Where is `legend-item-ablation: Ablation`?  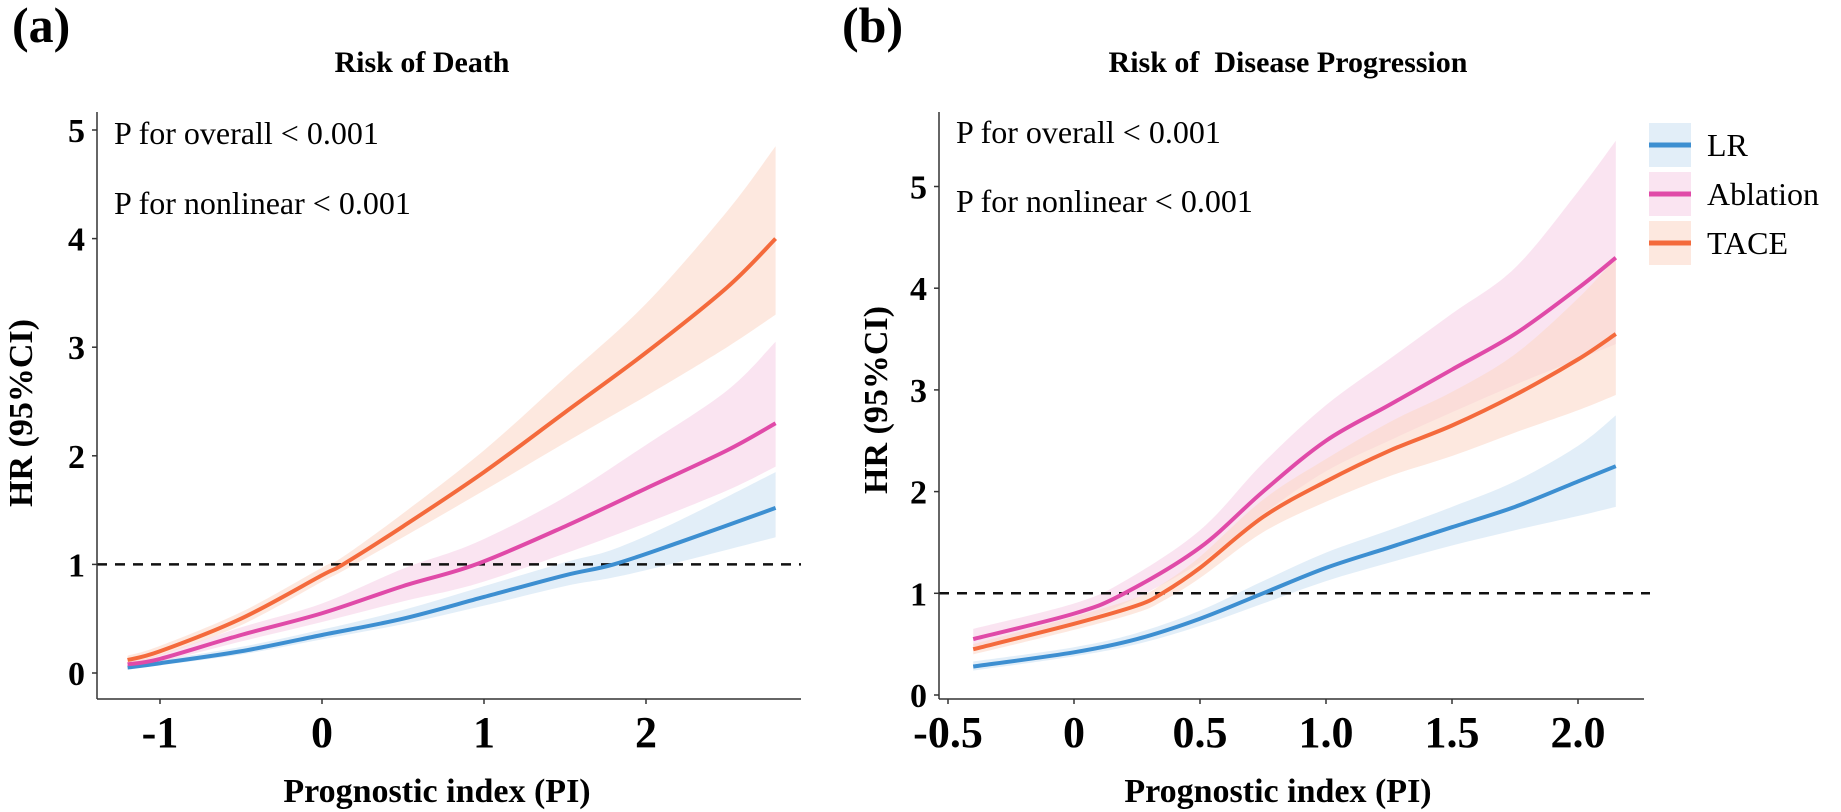
legend-item-ablation: Ablation is located at coordinates (1734, 194).